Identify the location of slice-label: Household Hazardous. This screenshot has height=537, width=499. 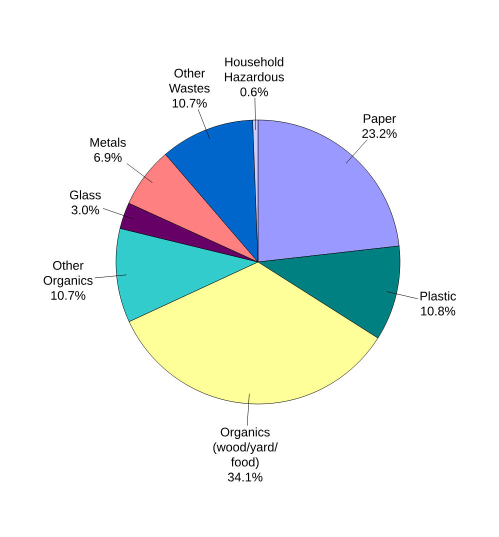
(254, 69).